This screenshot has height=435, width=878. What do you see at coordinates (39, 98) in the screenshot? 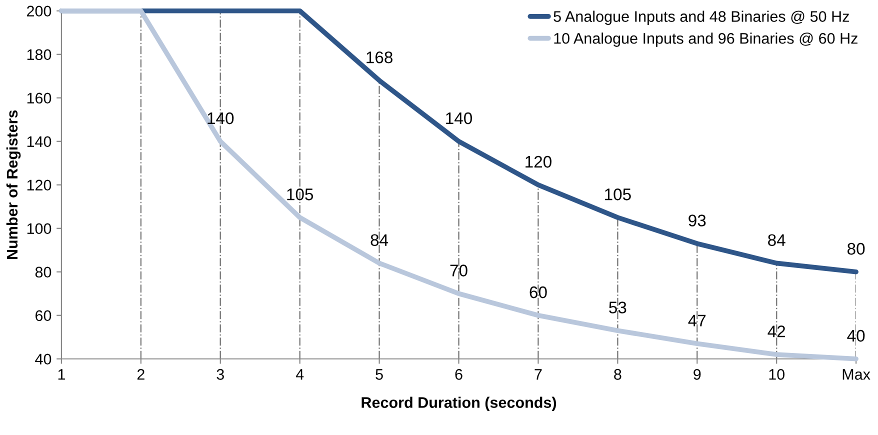
I see `y-tick-label: 160` at bounding box center [39, 98].